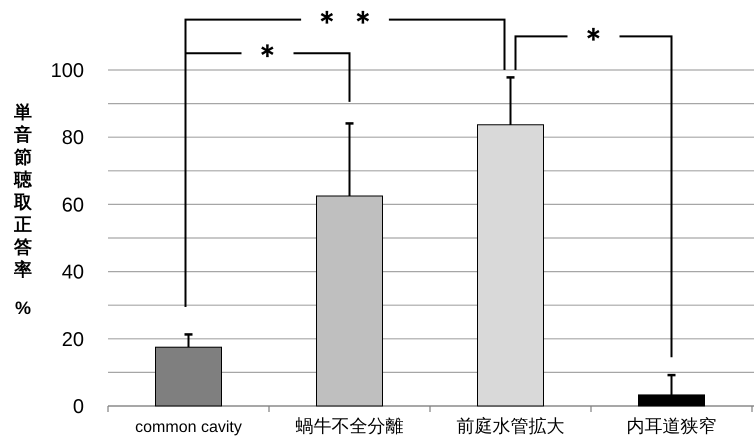 Image resolution: width=754 pixels, height=439 pixels. I want to click on y-tick-label: 100, so click(67, 71).